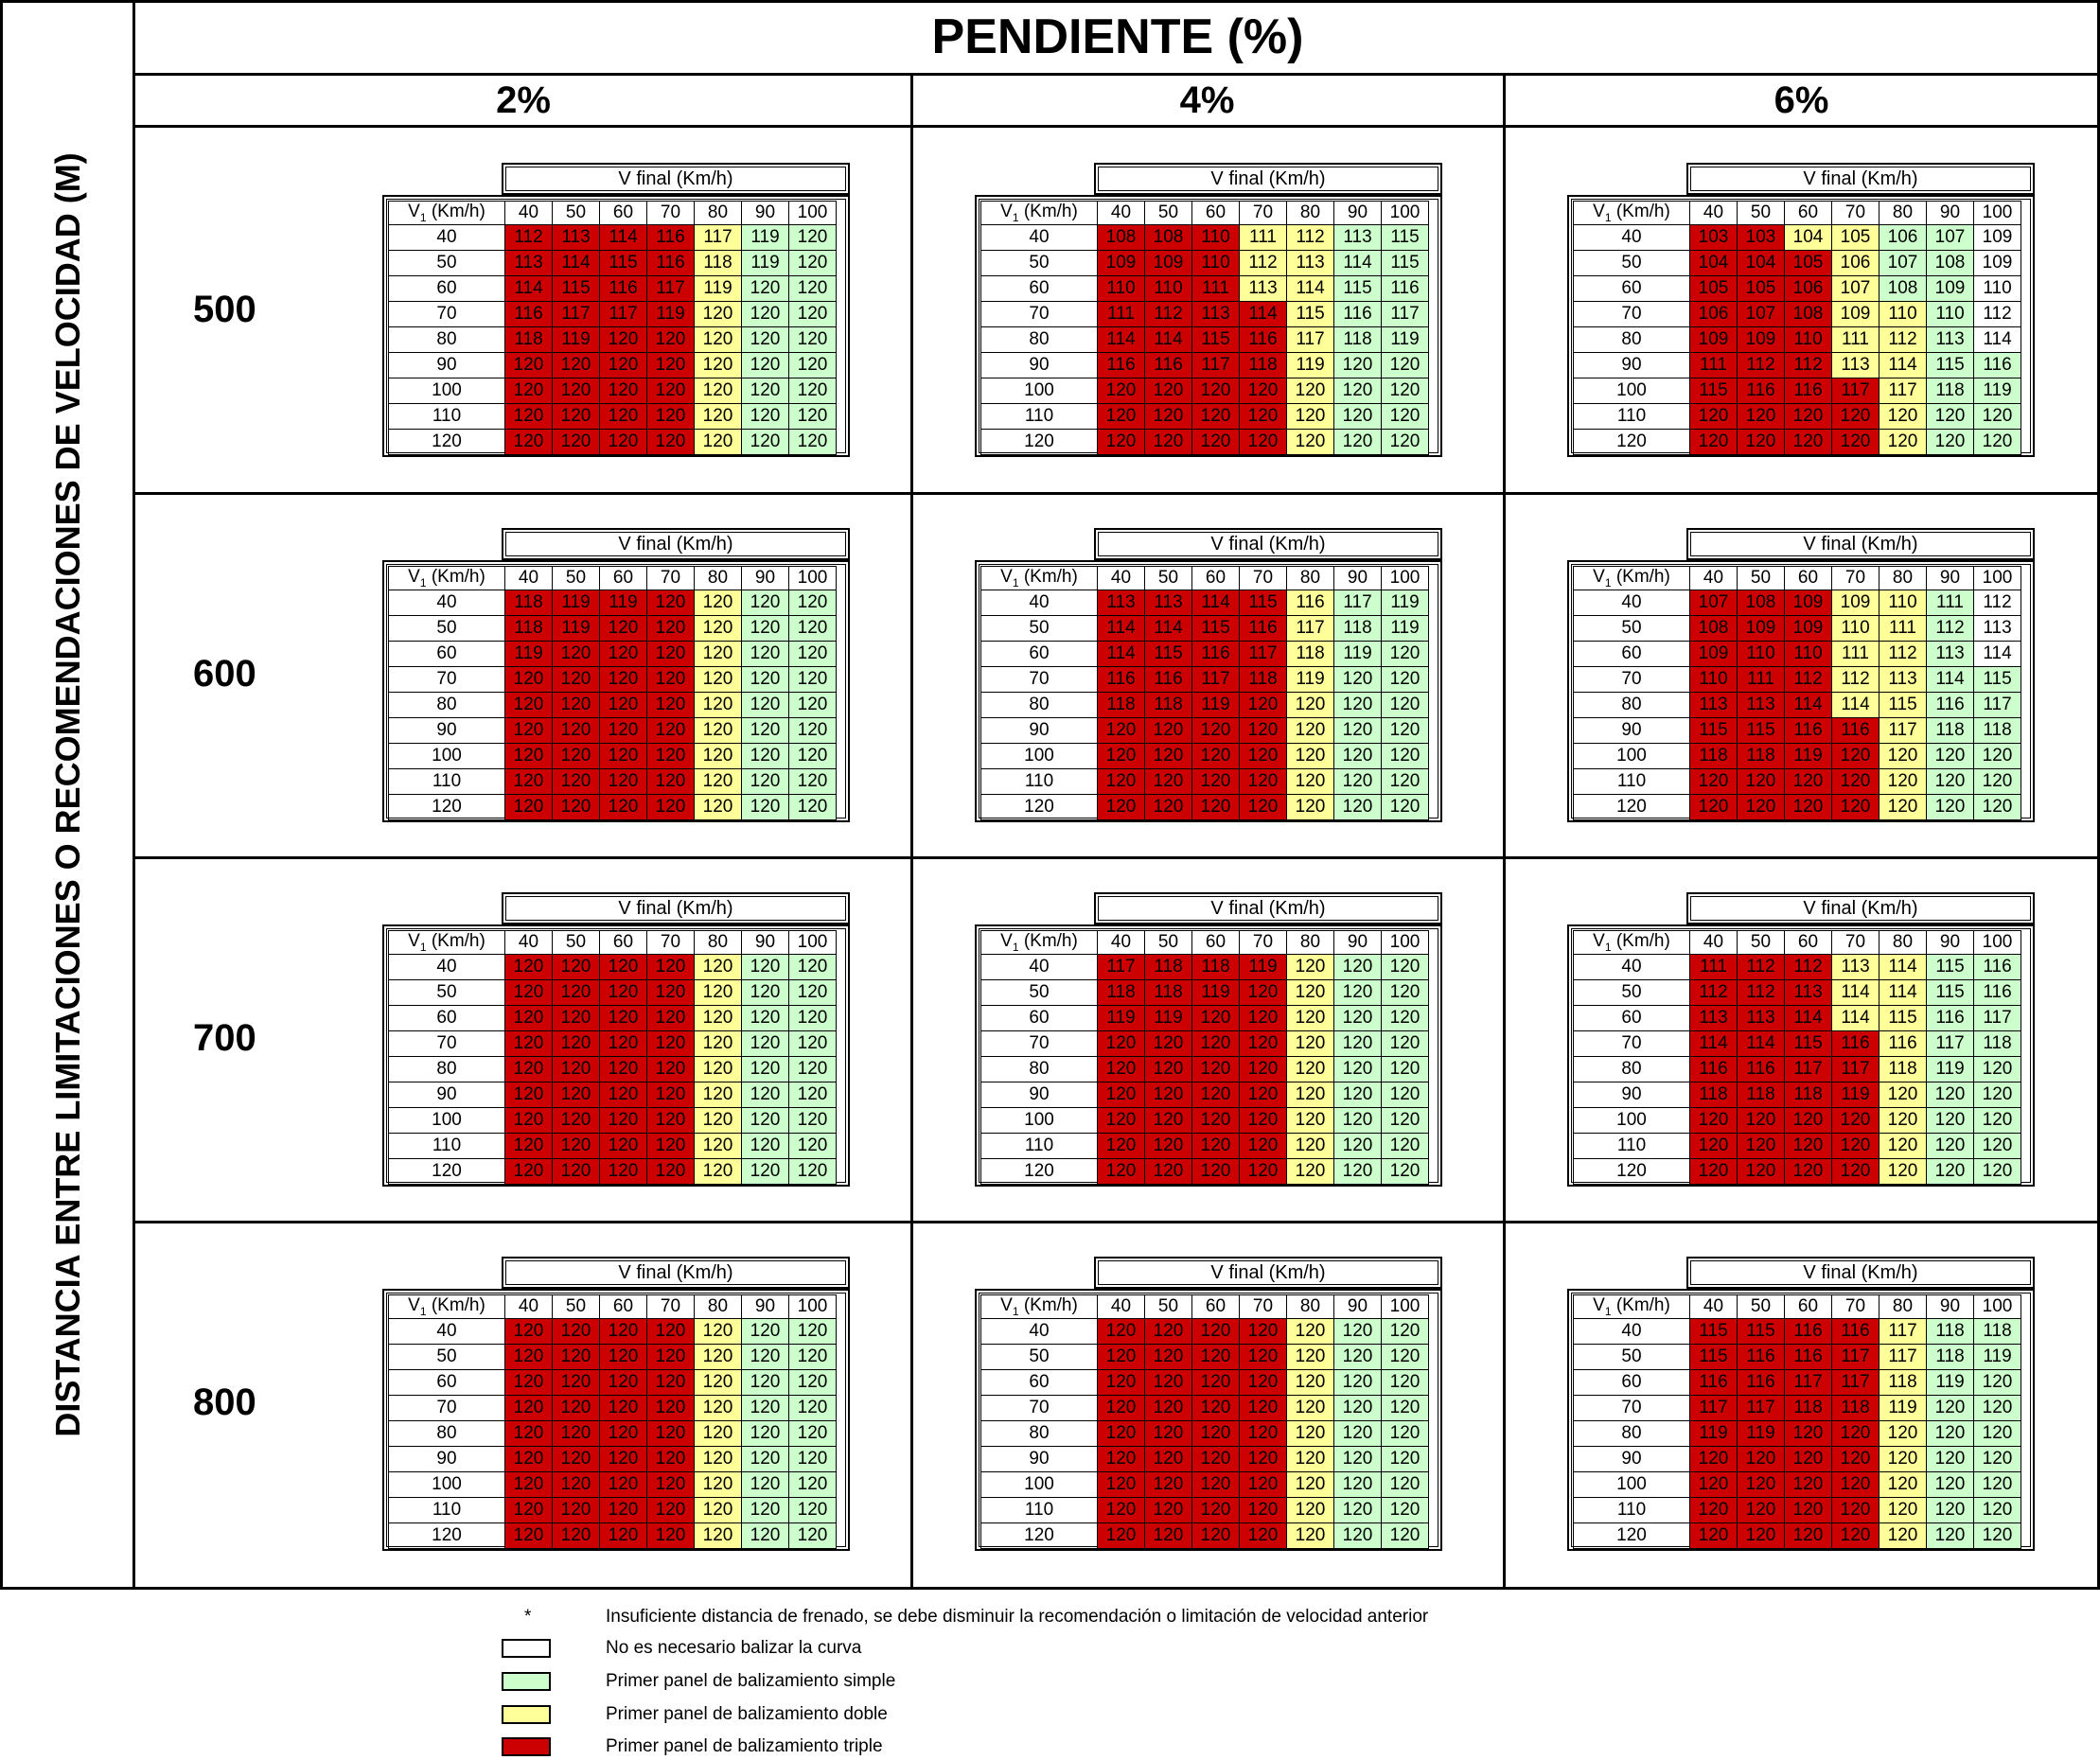 The image size is (2100, 1760). I want to click on row-header: 90, so click(1039, 365).